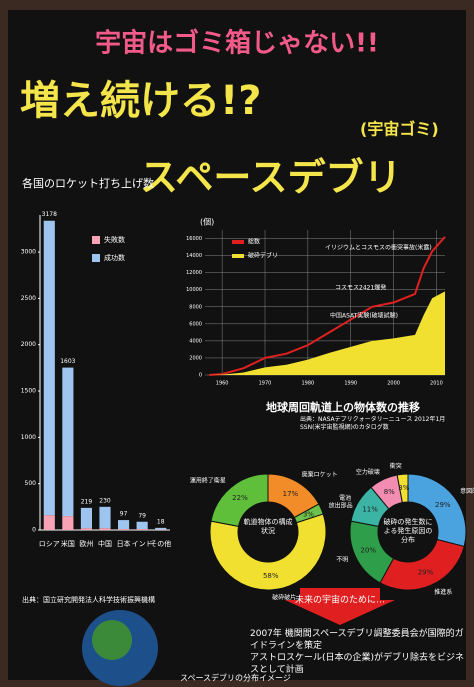 The height and width of the screenshot is (687, 474). Describe the element at coordinates (28, 298) in the screenshot. I see `y-tick-label: 2500` at that location.